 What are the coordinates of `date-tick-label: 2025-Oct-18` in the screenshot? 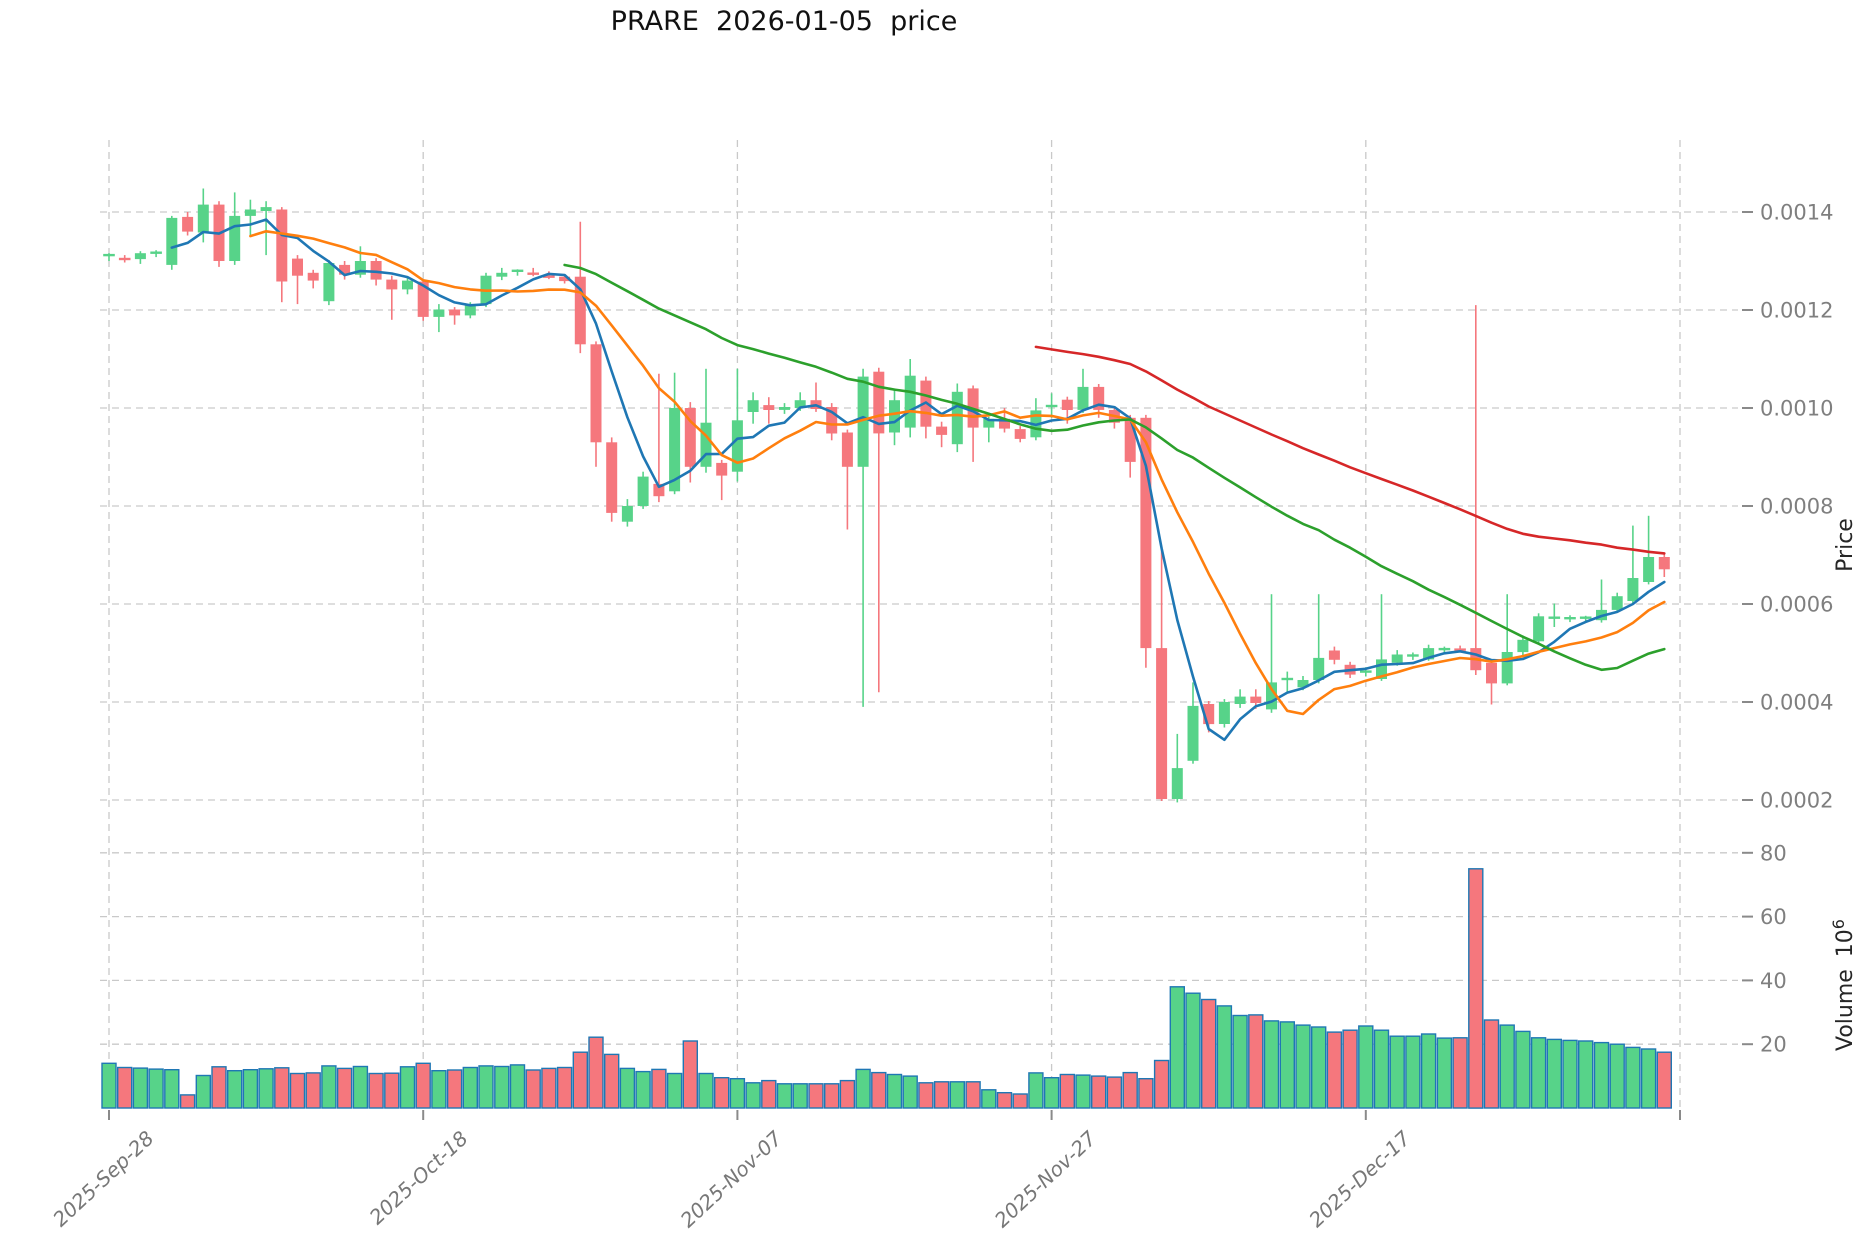 It's located at (419, 1177).